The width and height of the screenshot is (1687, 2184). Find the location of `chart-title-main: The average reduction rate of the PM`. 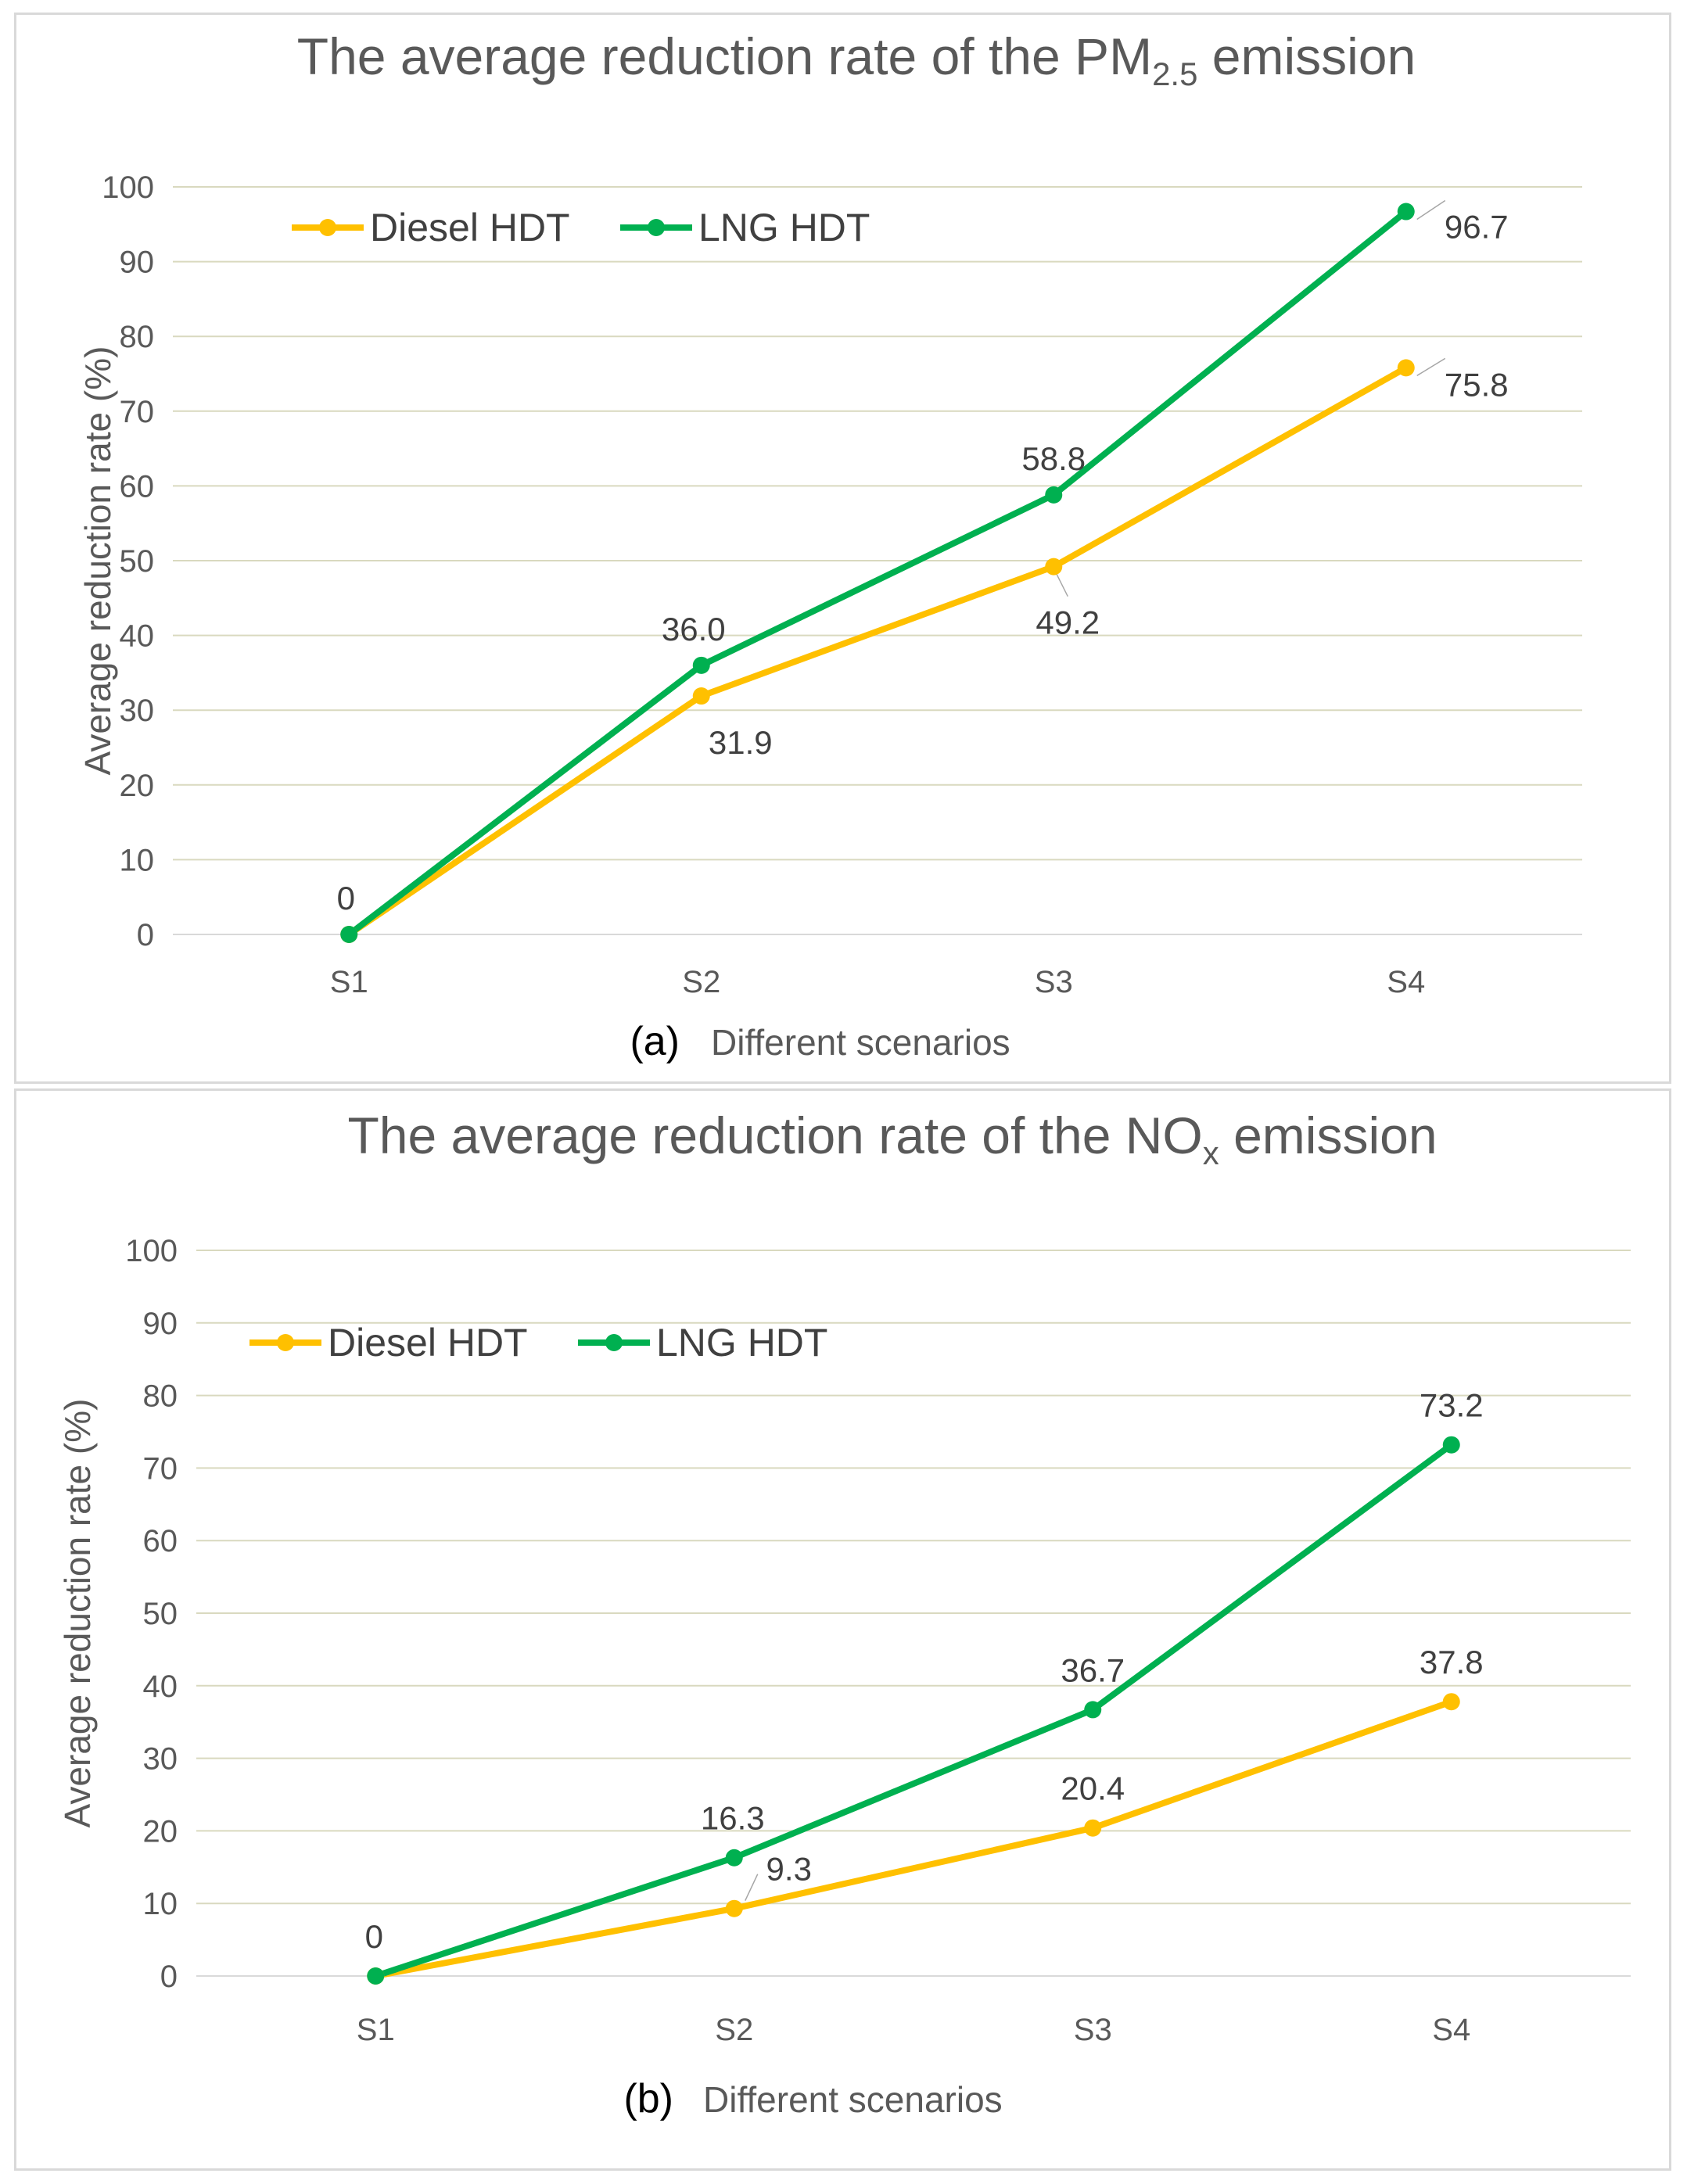

chart-title-main: The average reduction rate of the PM is located at coordinates (724, 56).